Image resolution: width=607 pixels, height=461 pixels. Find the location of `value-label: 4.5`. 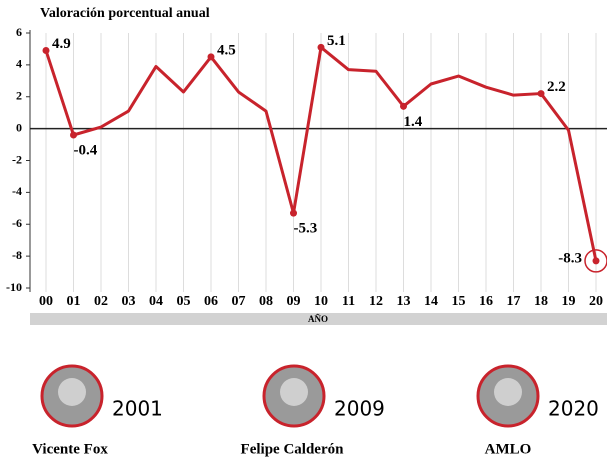

value-label: 4.5 is located at coordinates (226, 50).